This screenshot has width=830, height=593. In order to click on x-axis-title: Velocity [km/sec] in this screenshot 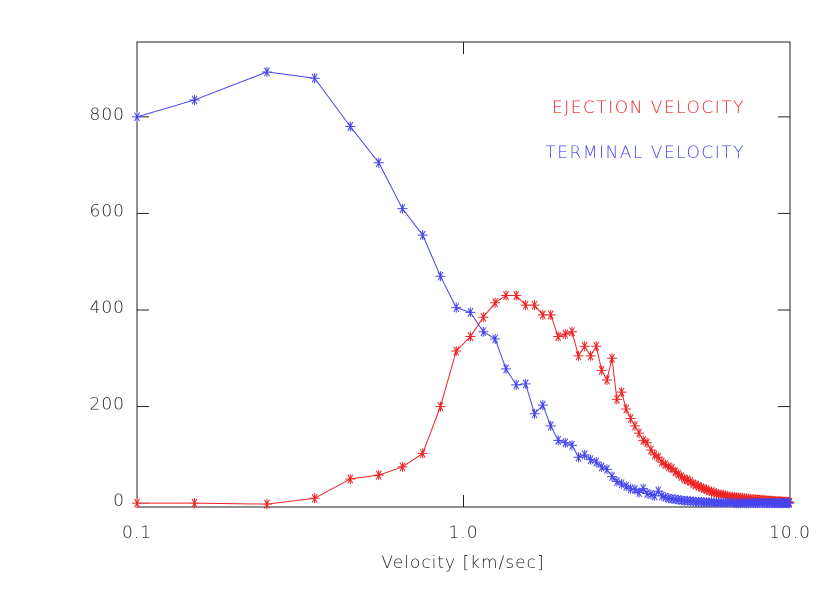, I will do `click(462, 563)`.